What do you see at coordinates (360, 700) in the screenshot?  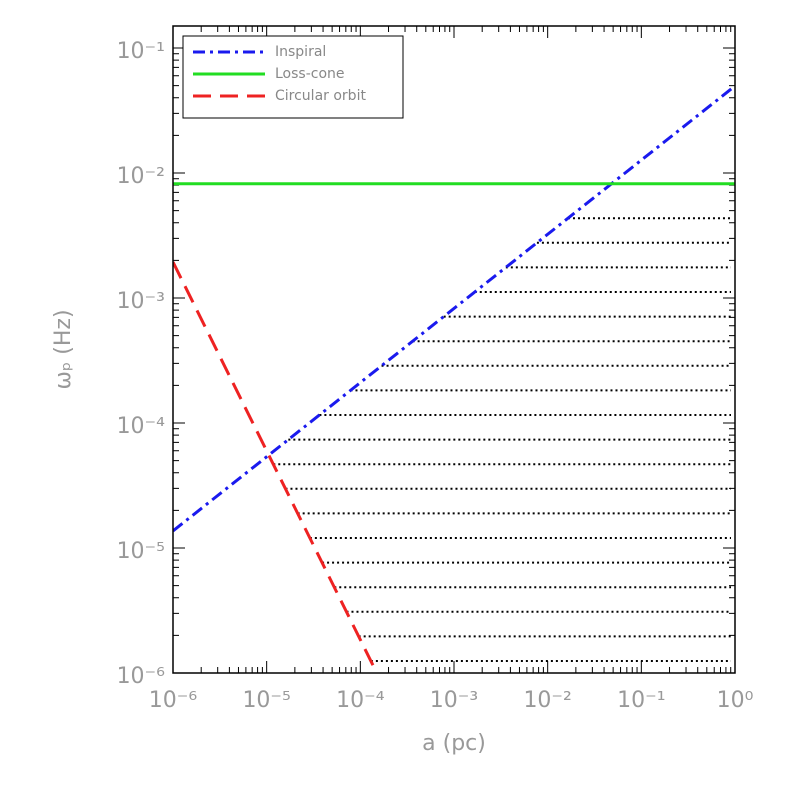 I see `x-tick-label: 10⁻⁴` at bounding box center [360, 700].